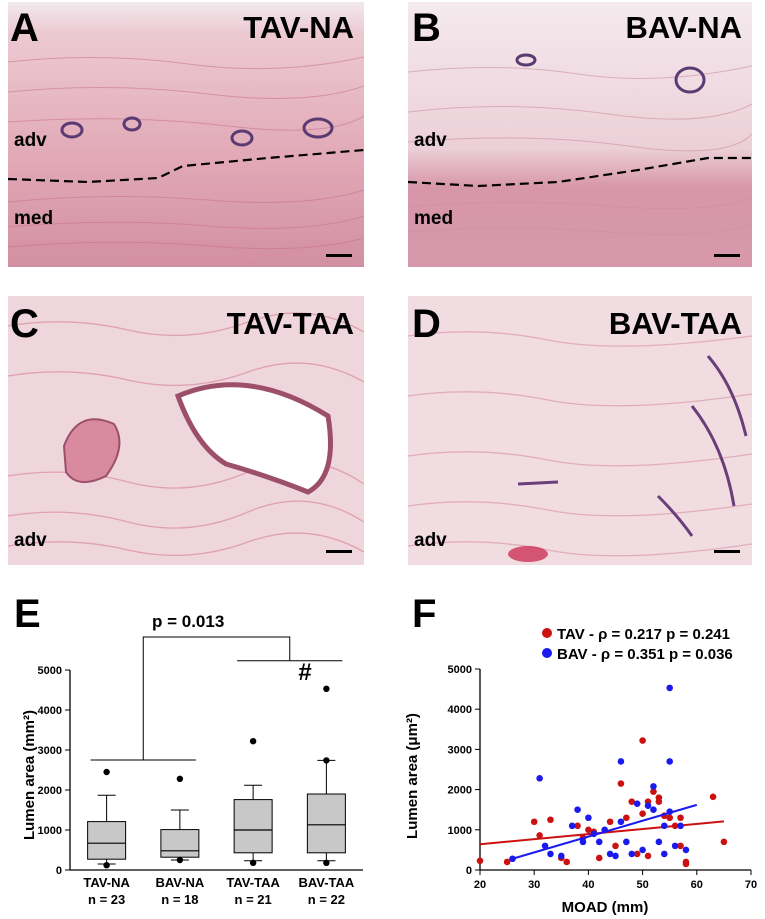 The height and width of the screenshot is (919, 765). I want to click on panel-d-adv-label: adv, so click(430, 540).